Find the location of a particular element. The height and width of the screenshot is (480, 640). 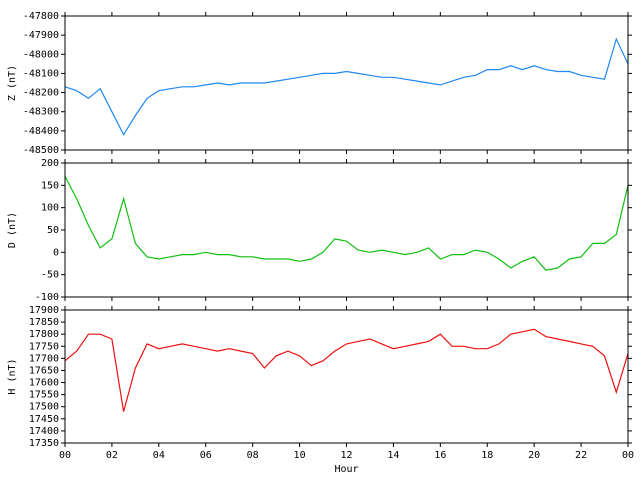

y-tick-label: -48100 is located at coordinates (41, 73).